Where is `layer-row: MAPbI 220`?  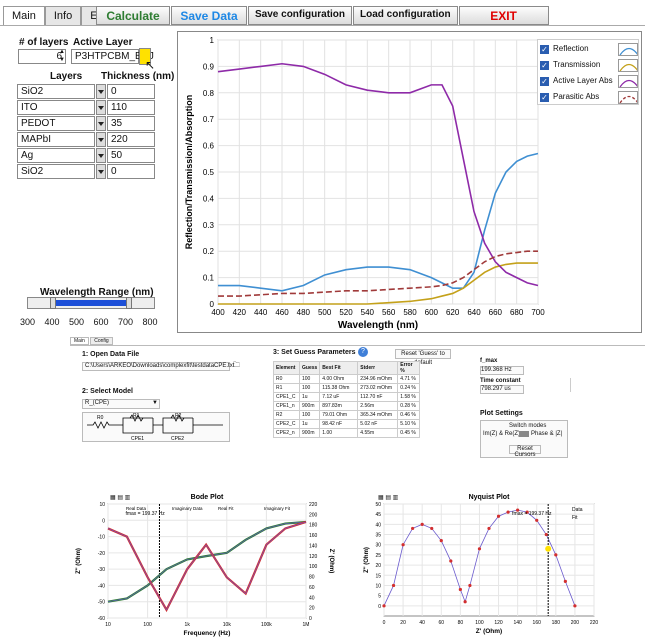 layer-row: MAPbI 220 is located at coordinates (87, 139).